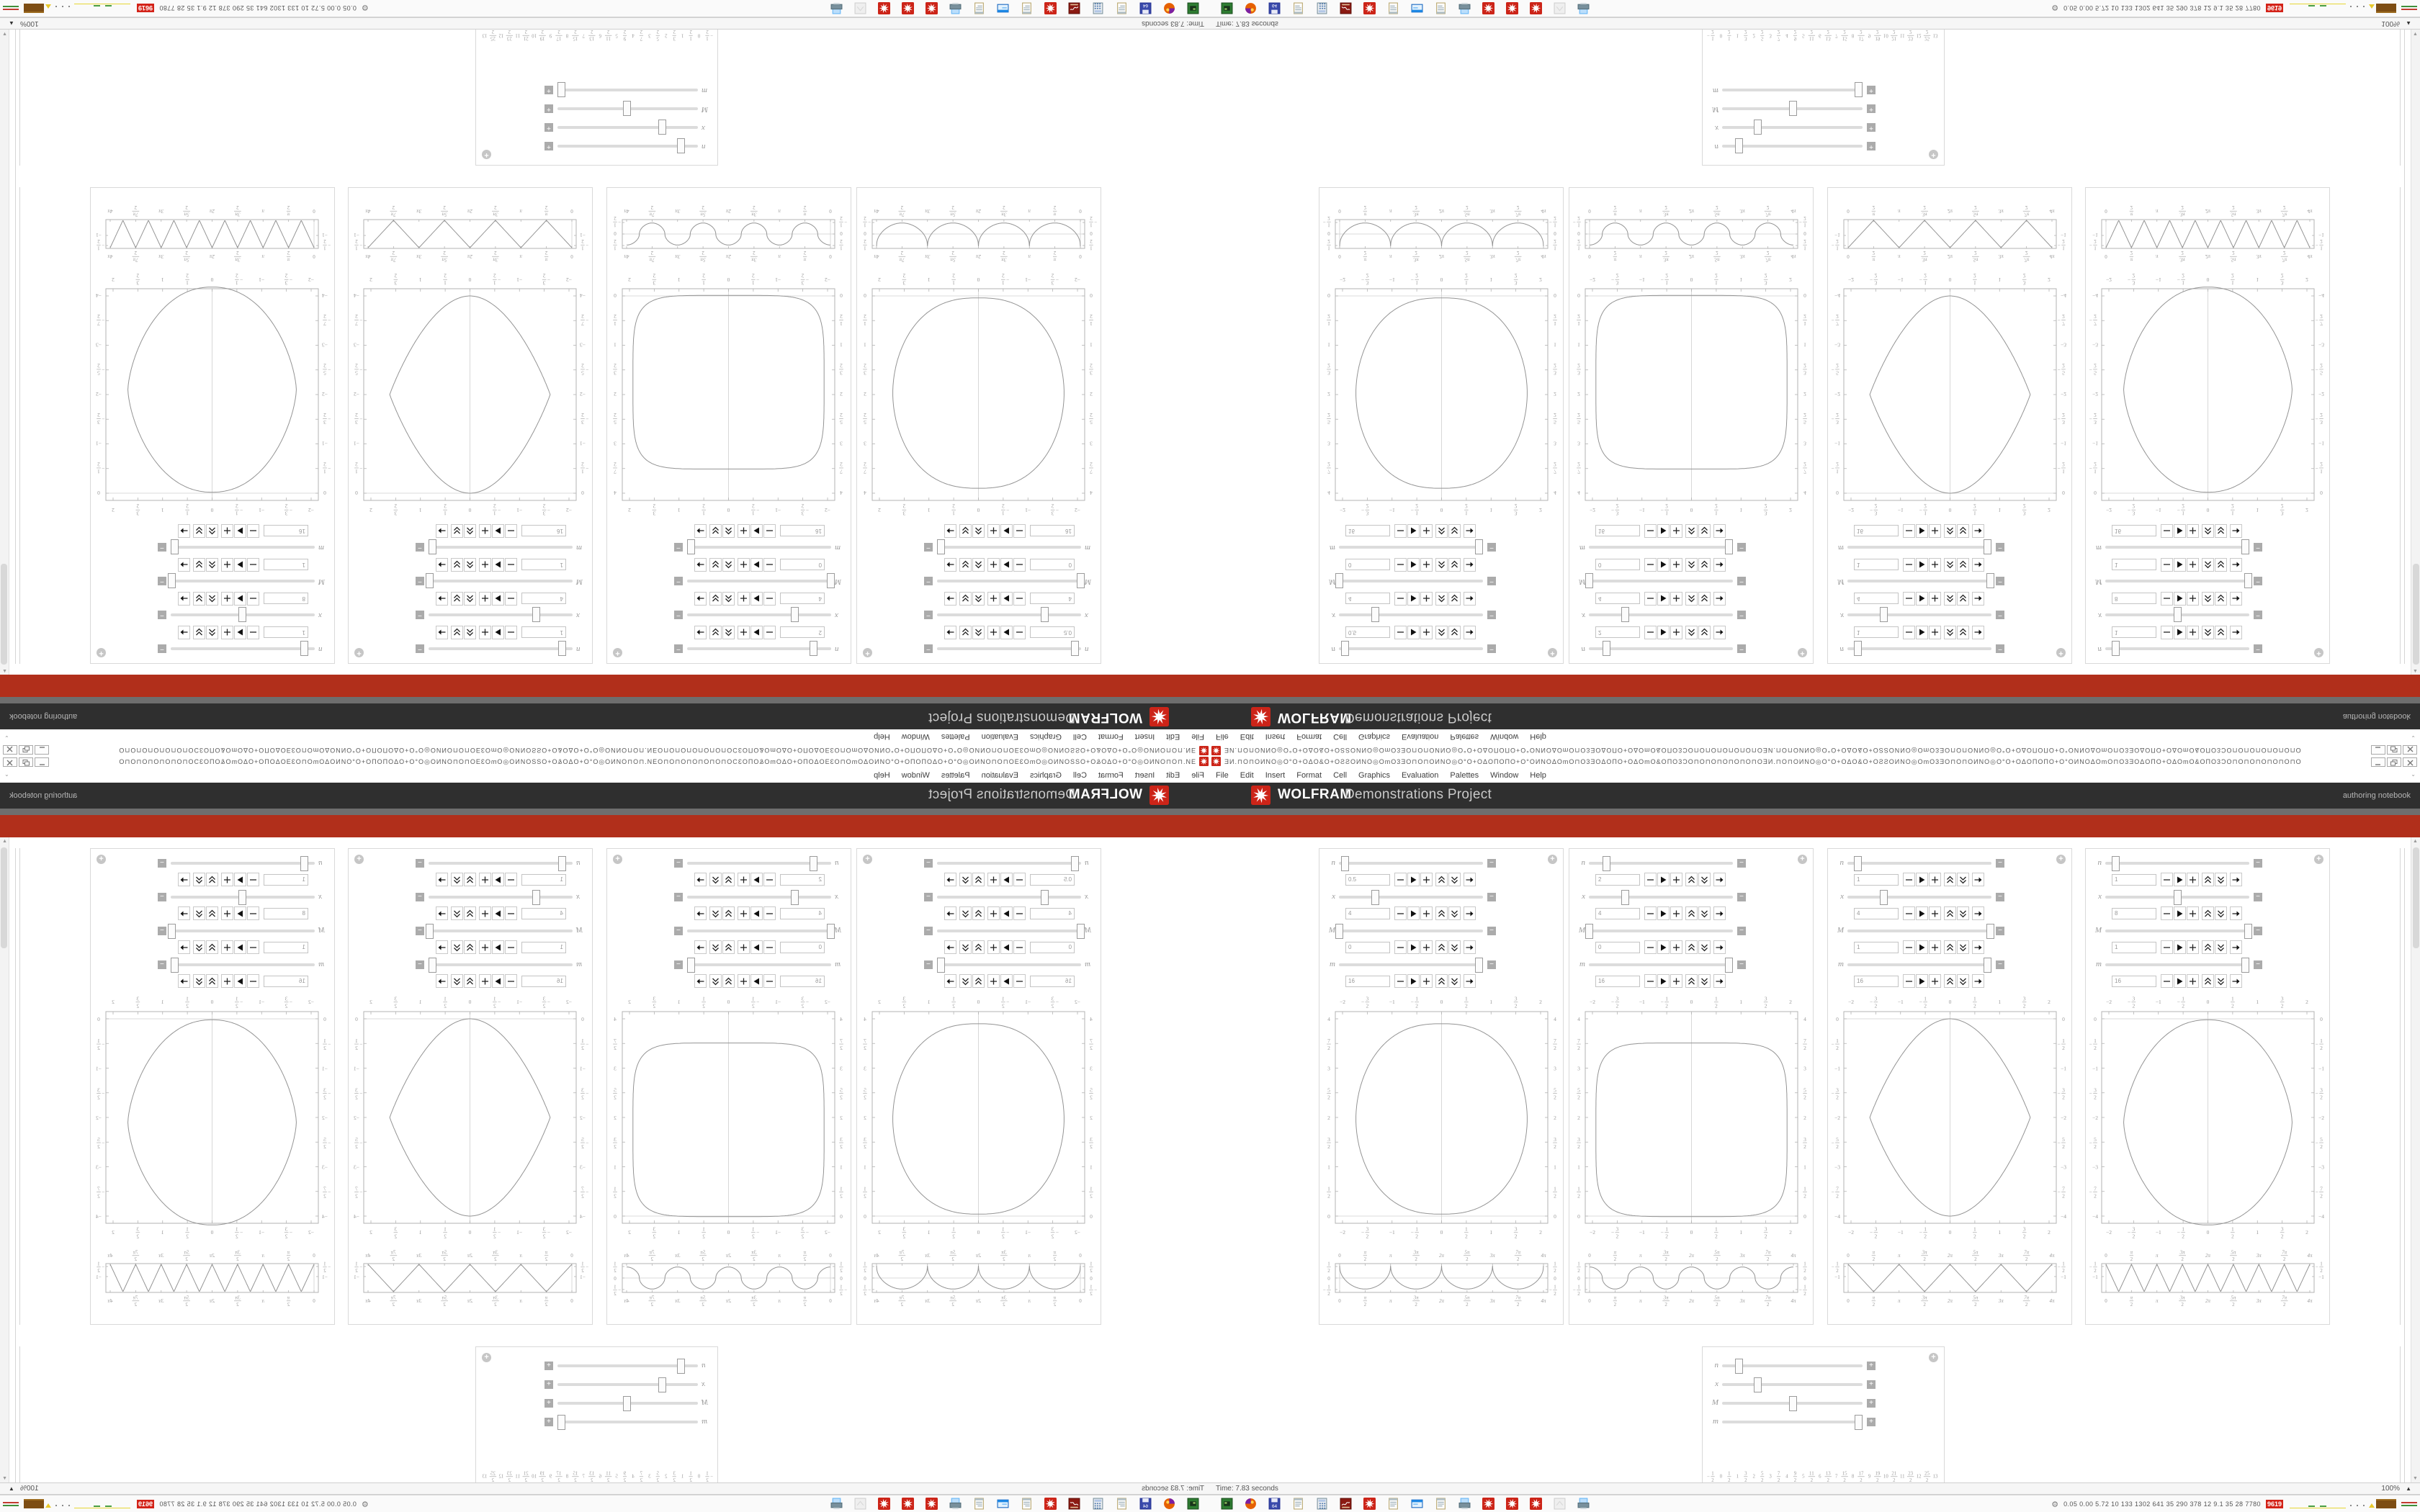 The width and height of the screenshot is (2420, 1512). What do you see at coordinates (42, 750) in the screenshot?
I see `minimize-button` at bounding box center [42, 750].